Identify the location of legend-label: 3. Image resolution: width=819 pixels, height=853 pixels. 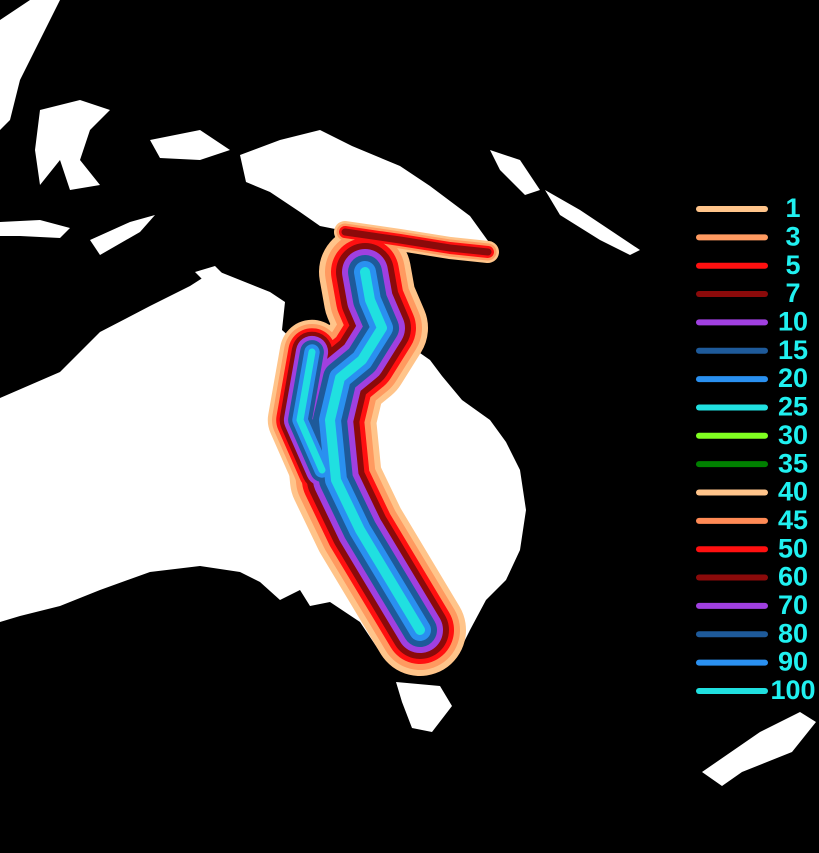
(792, 236).